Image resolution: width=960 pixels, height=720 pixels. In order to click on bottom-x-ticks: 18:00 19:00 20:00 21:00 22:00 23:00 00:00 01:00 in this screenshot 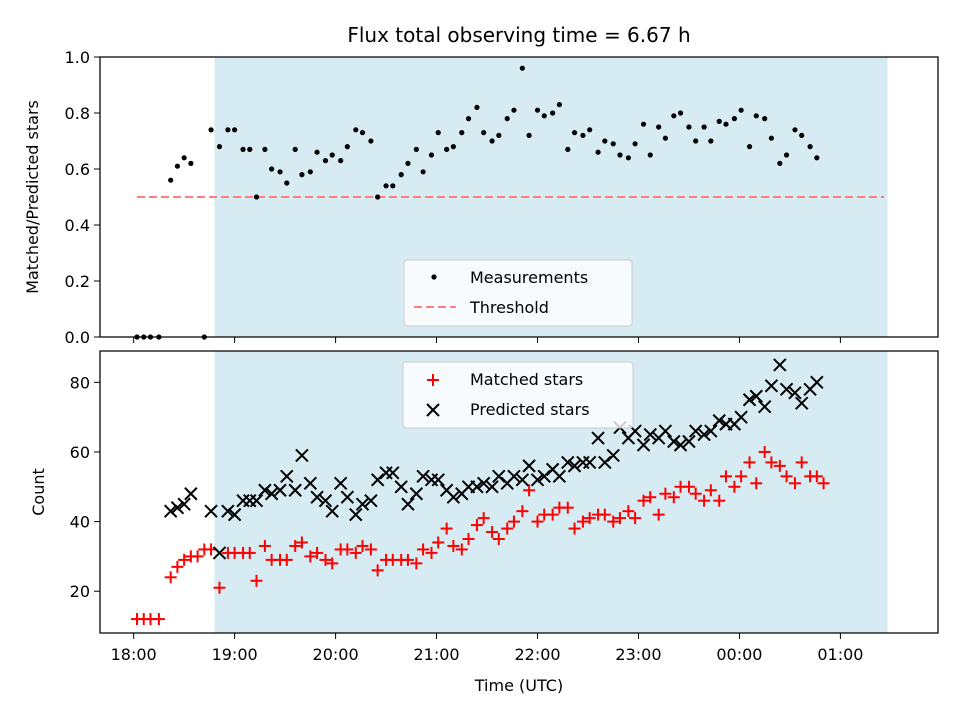, I will do `click(487, 648)`.